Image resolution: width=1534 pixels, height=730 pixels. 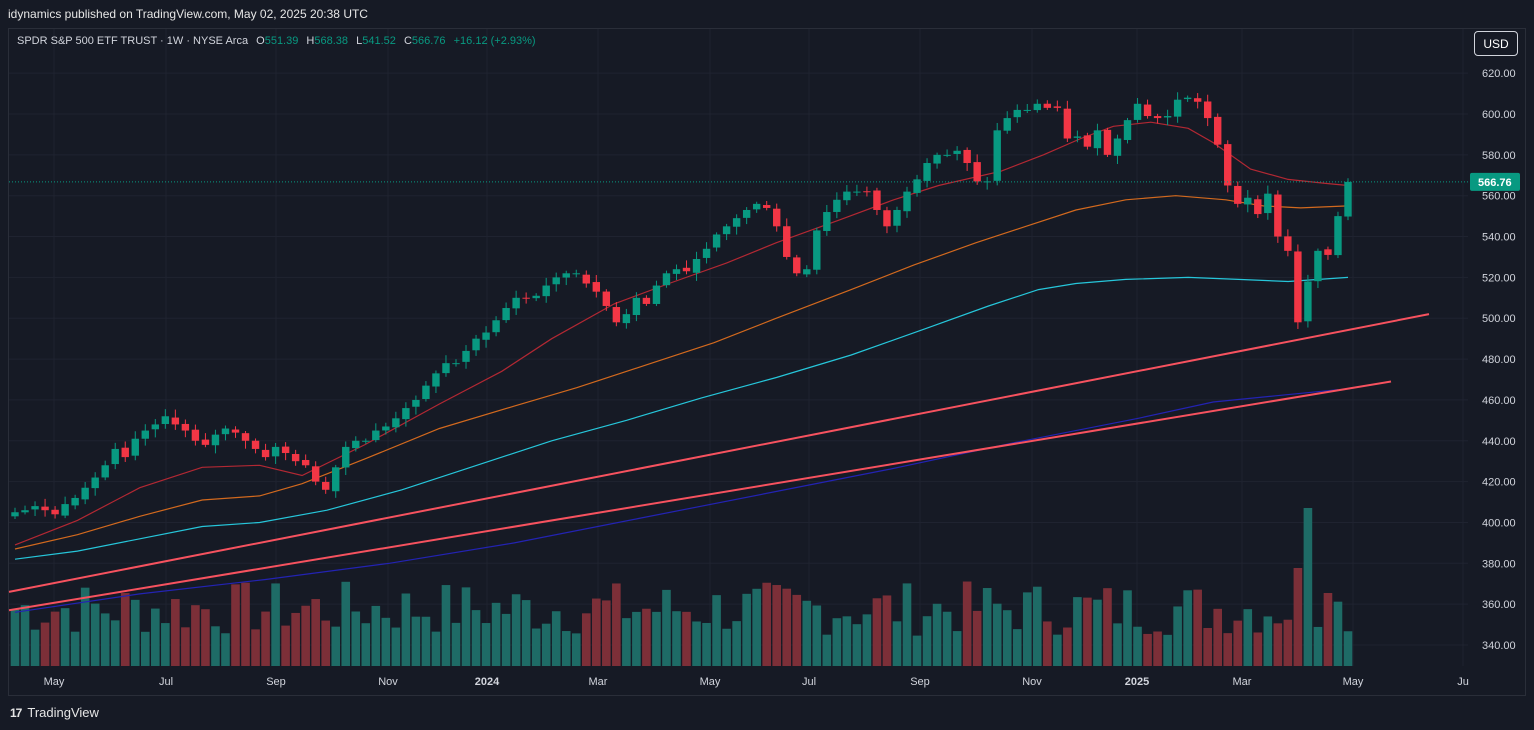 I want to click on last-price-badge, so click(x=1495, y=181).